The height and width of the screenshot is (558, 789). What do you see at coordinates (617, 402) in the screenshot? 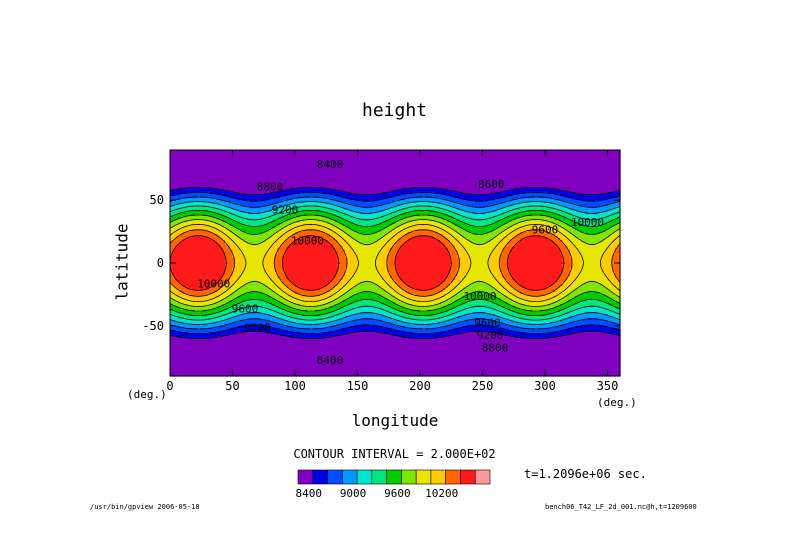
I see `x-axis-unit: (deg.)` at bounding box center [617, 402].